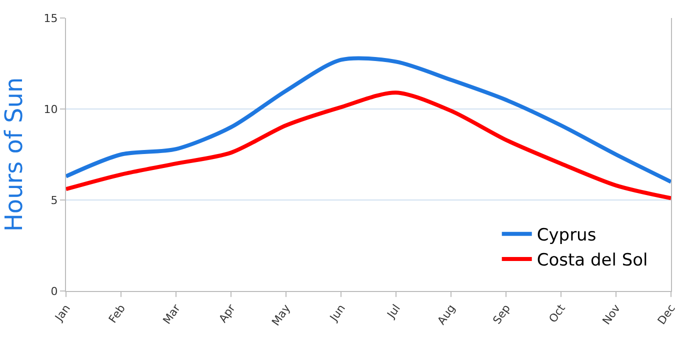  Describe the element at coordinates (117, 314) in the screenshot. I see `x-tick-label: Feb` at that location.